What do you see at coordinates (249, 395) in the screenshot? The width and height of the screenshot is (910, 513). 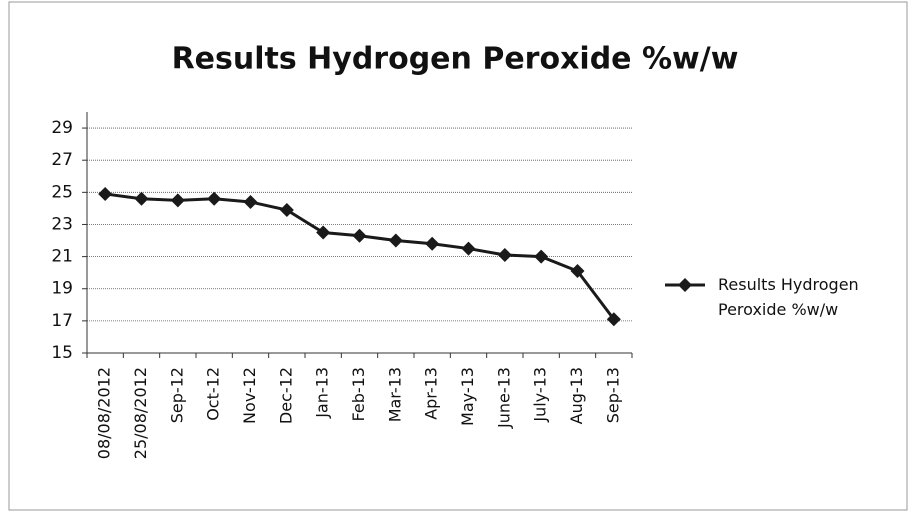 I see `x-tick-label: Nov-12` at bounding box center [249, 395].